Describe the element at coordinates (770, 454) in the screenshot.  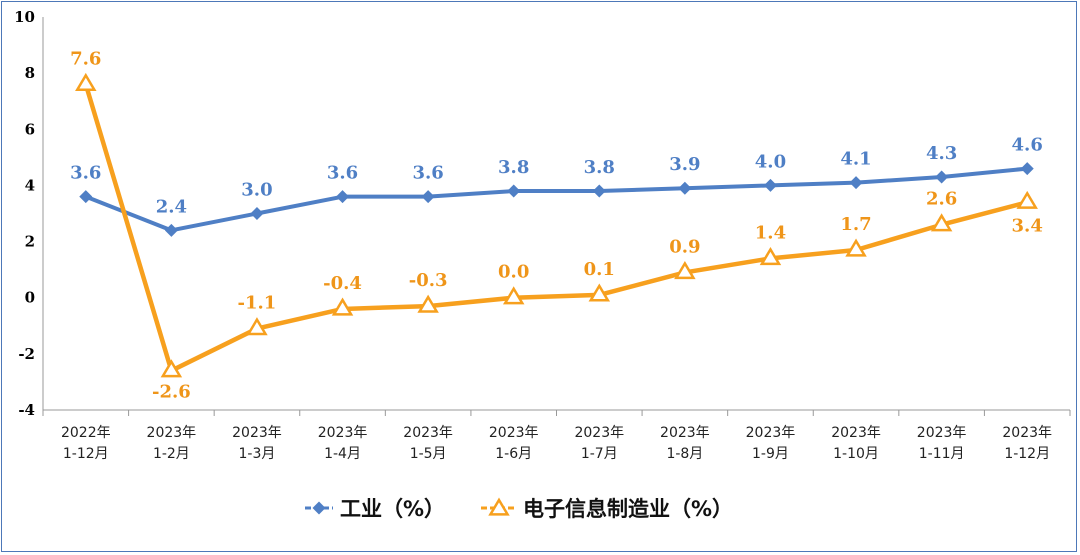
I see `x-tick-label-period: 1-9月` at that location.